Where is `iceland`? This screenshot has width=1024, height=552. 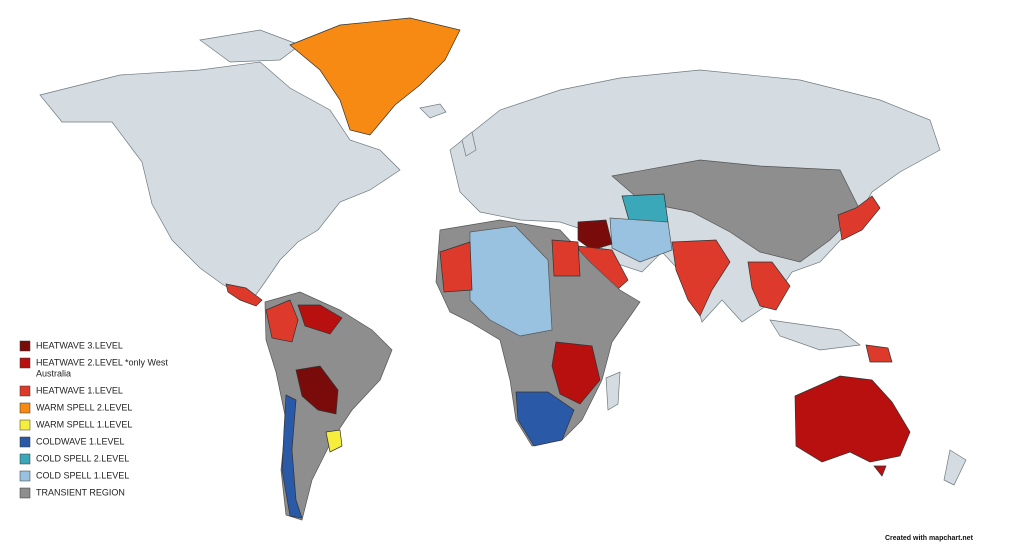
iceland is located at coordinates (433, 111).